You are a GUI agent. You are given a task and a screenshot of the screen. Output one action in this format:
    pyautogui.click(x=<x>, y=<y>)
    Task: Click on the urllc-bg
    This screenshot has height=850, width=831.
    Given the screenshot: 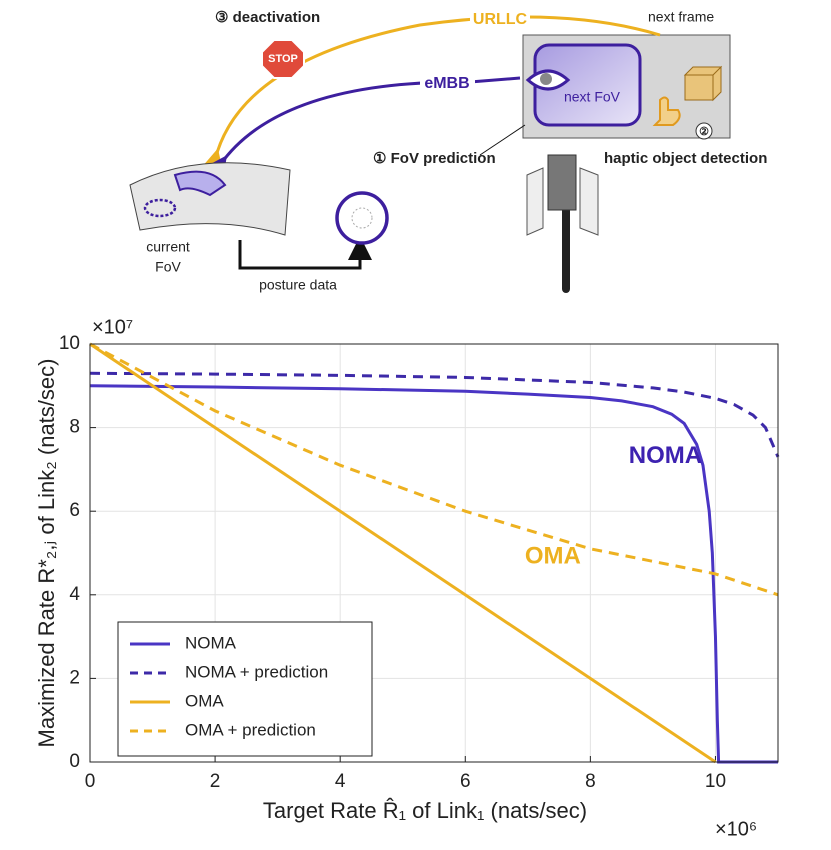 What is the action you would take?
    pyautogui.click(x=500, y=19)
    